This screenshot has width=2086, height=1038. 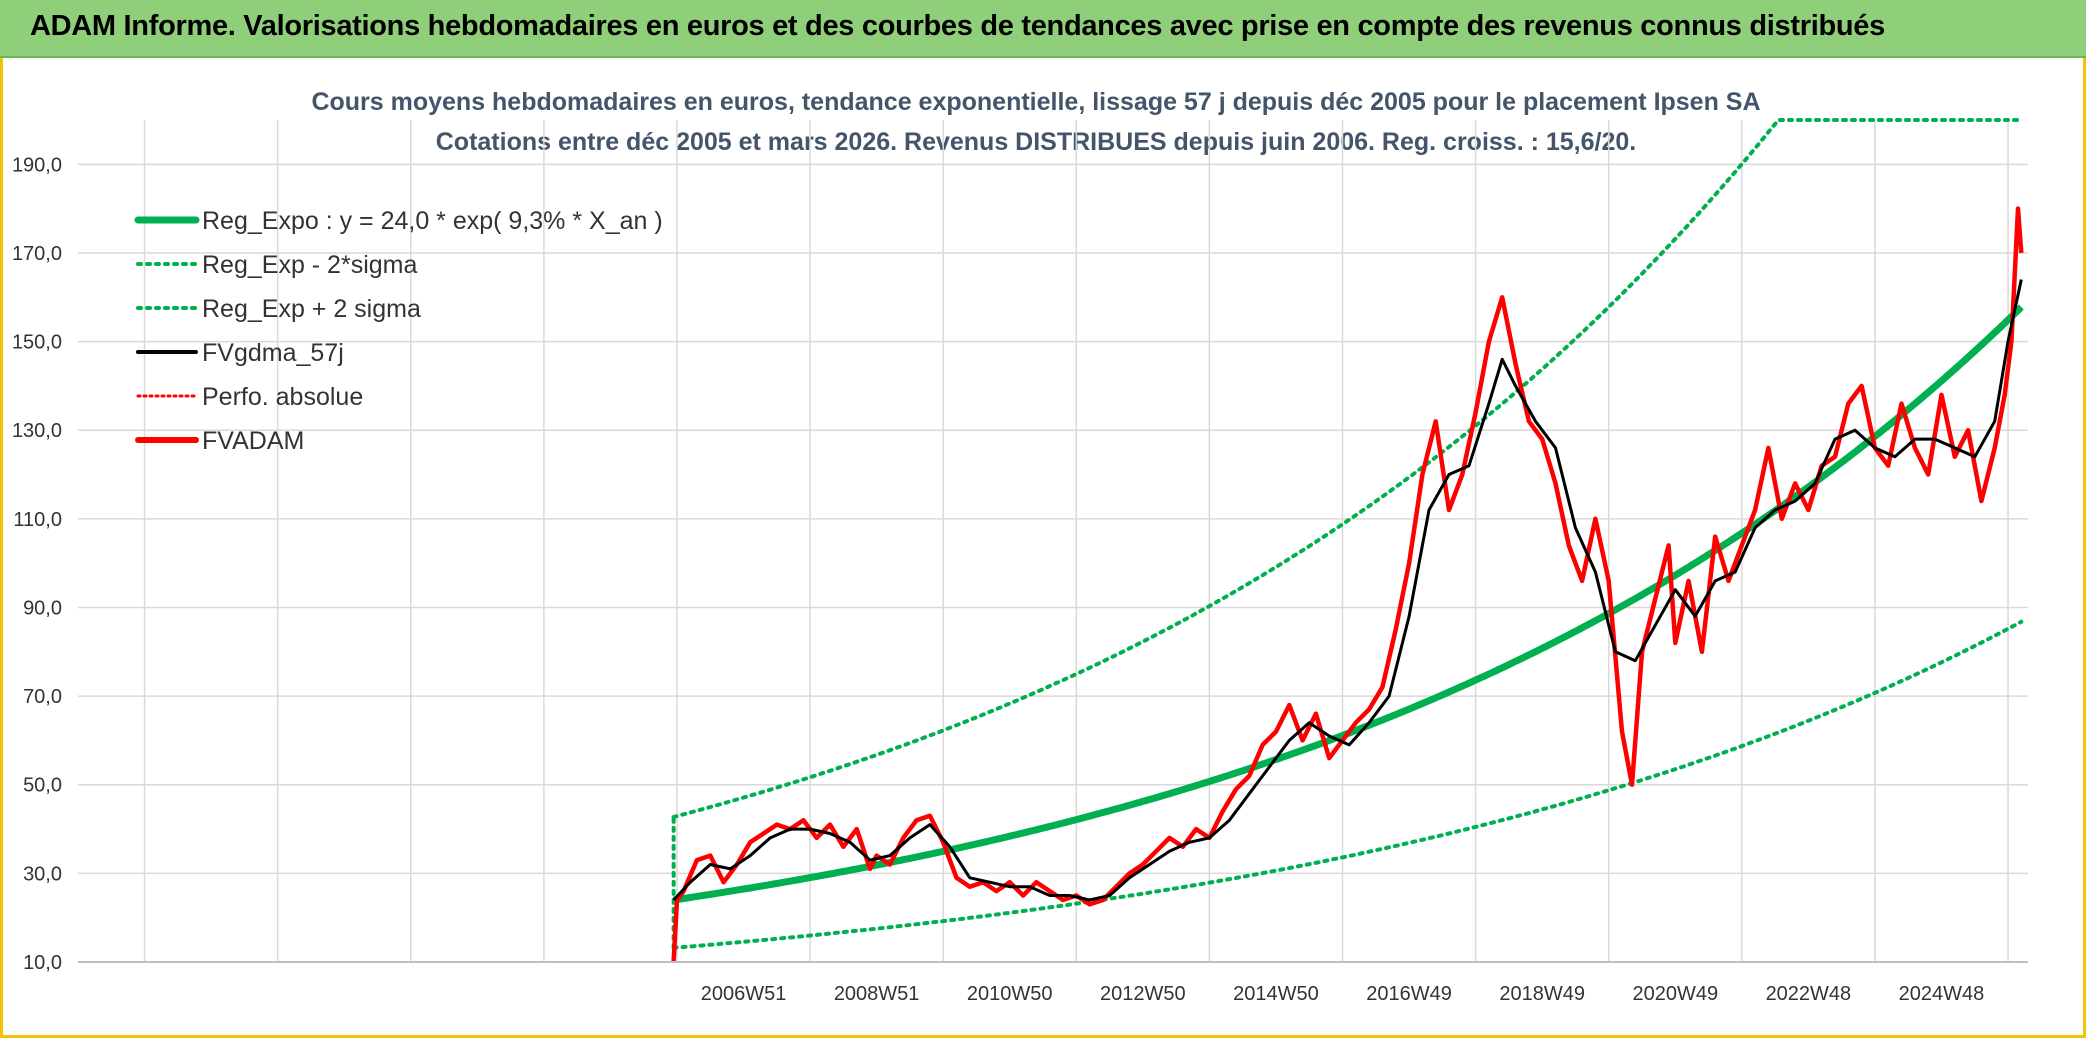 What do you see at coordinates (37, 165) in the screenshot?
I see `y-tick-label: 190,0` at bounding box center [37, 165].